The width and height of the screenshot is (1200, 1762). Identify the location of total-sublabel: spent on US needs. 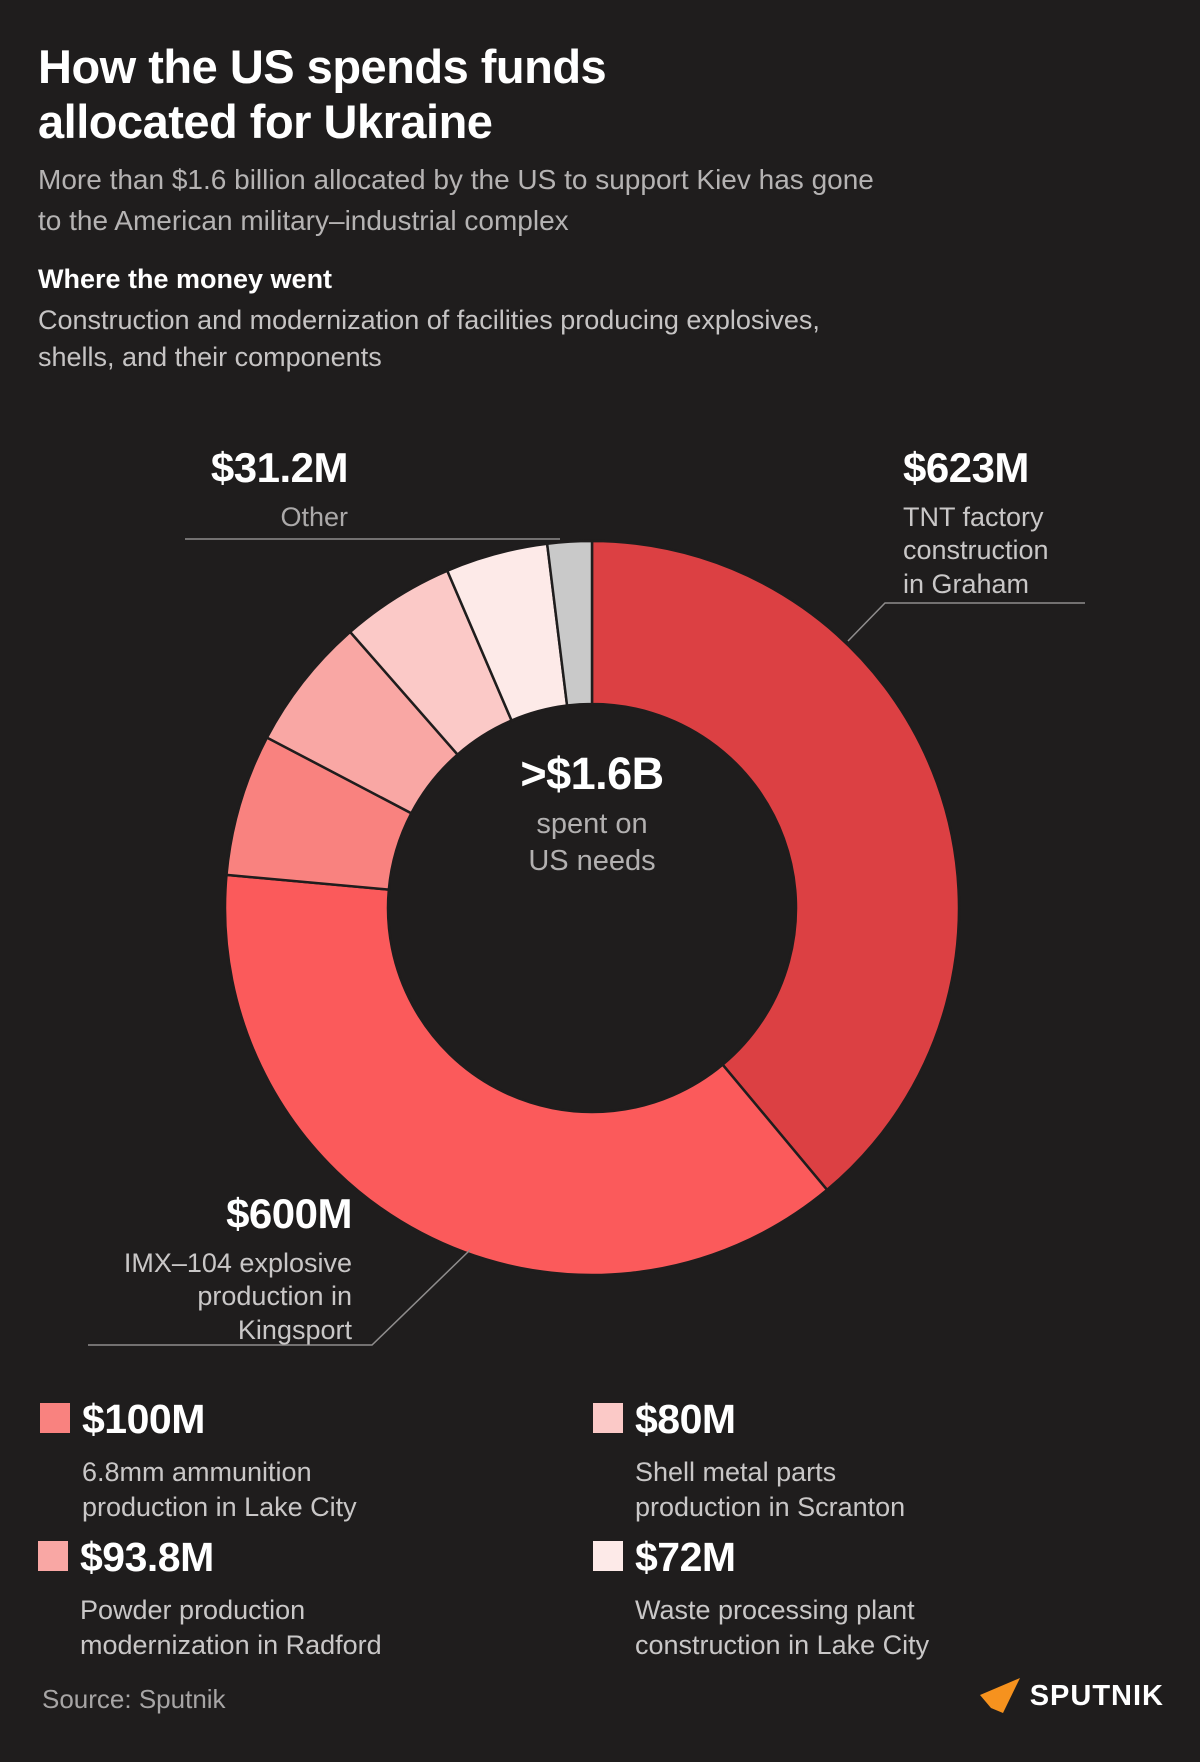
(592, 843).